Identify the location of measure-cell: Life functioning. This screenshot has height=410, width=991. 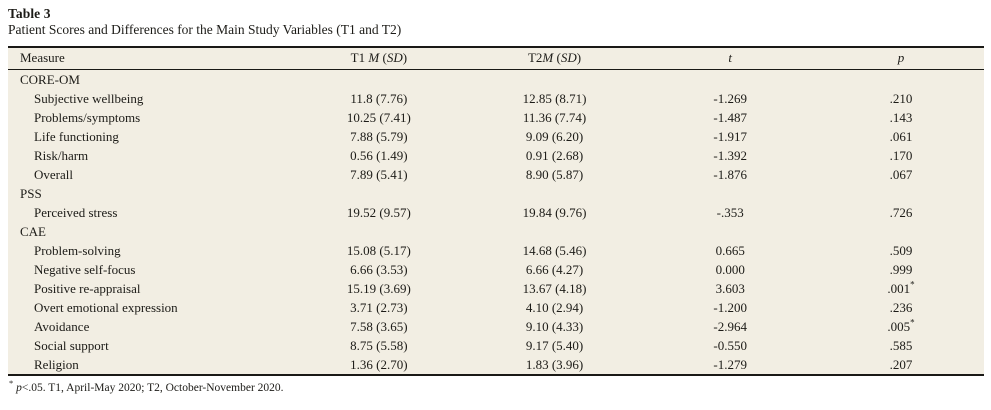
(76, 136).